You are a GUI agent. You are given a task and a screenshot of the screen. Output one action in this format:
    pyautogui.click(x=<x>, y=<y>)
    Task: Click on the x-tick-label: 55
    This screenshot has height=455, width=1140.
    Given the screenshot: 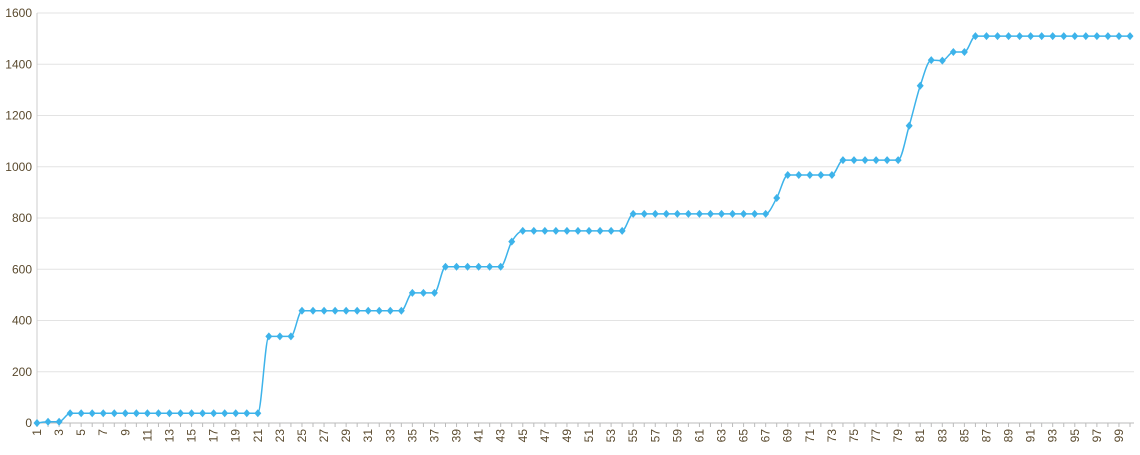 What is the action you would take?
    pyautogui.click(x=633, y=436)
    